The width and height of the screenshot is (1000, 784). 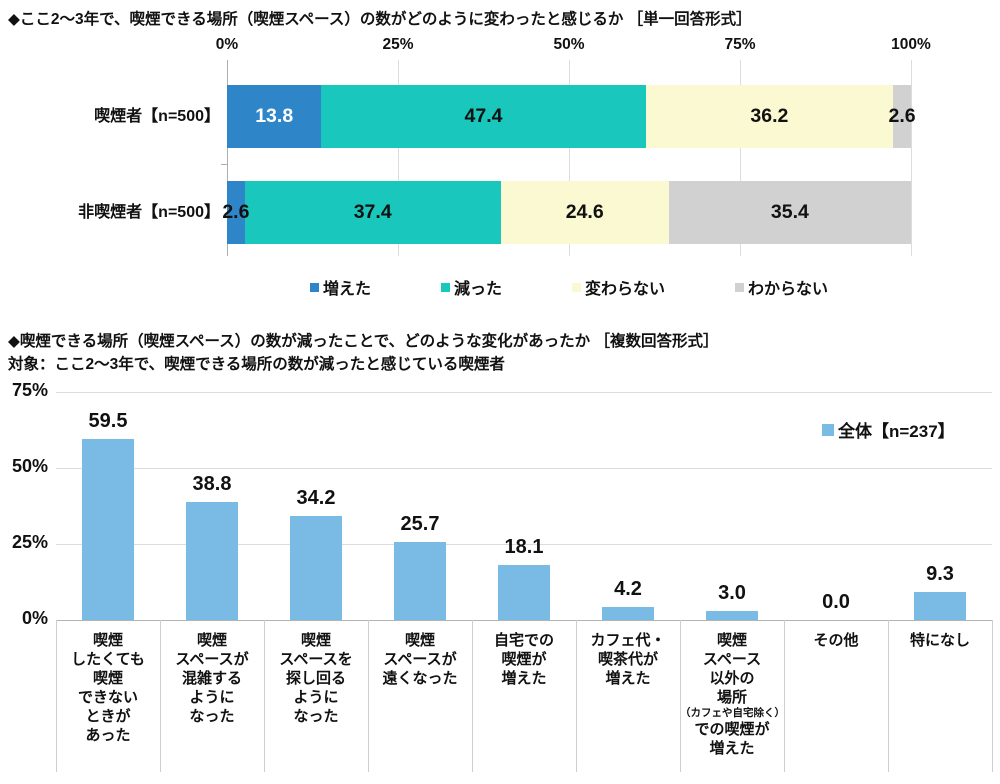 I want to click on segment-value-label: 37.4, so click(x=372, y=212).